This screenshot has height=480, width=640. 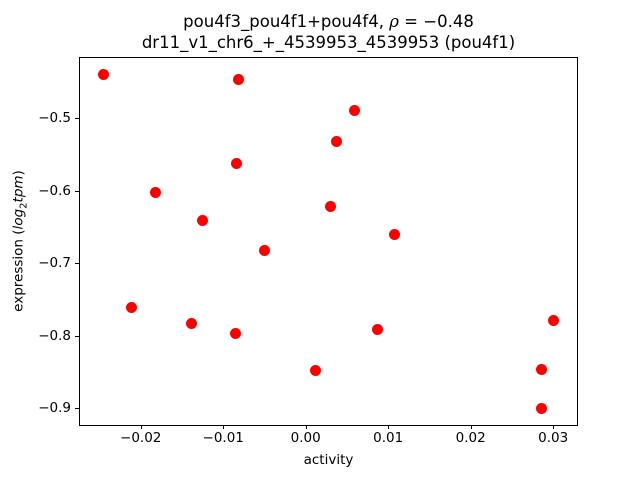 I want to click on y-tick-label-0: −0.5, so click(x=54, y=118).